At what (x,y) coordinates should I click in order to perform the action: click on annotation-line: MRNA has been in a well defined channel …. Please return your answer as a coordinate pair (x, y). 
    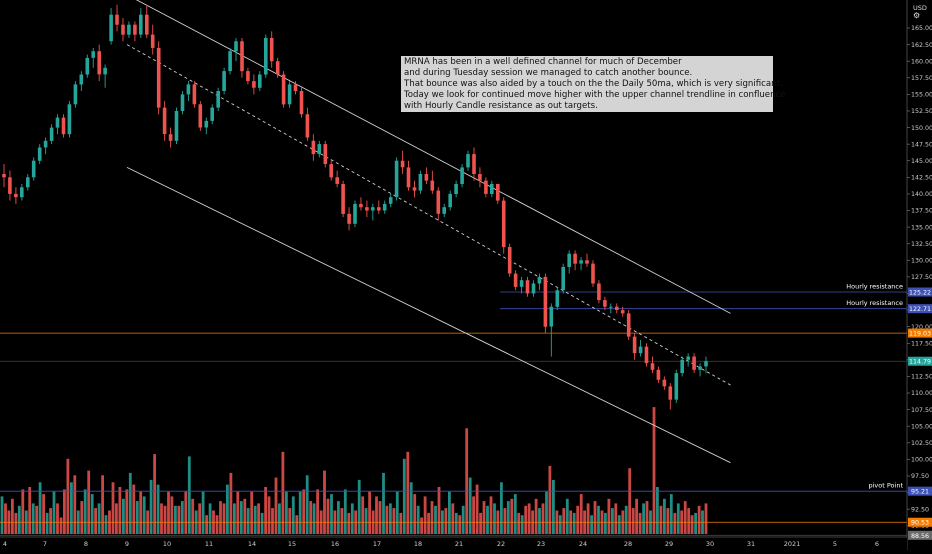
    Looking at the image, I should click on (543, 62).